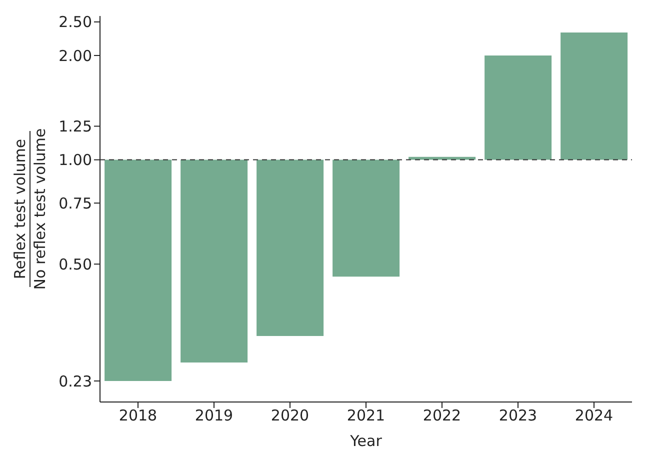 Image resolution: width=650 pixels, height=462 pixels. I want to click on x-tick-label: 2019, so click(214, 415).